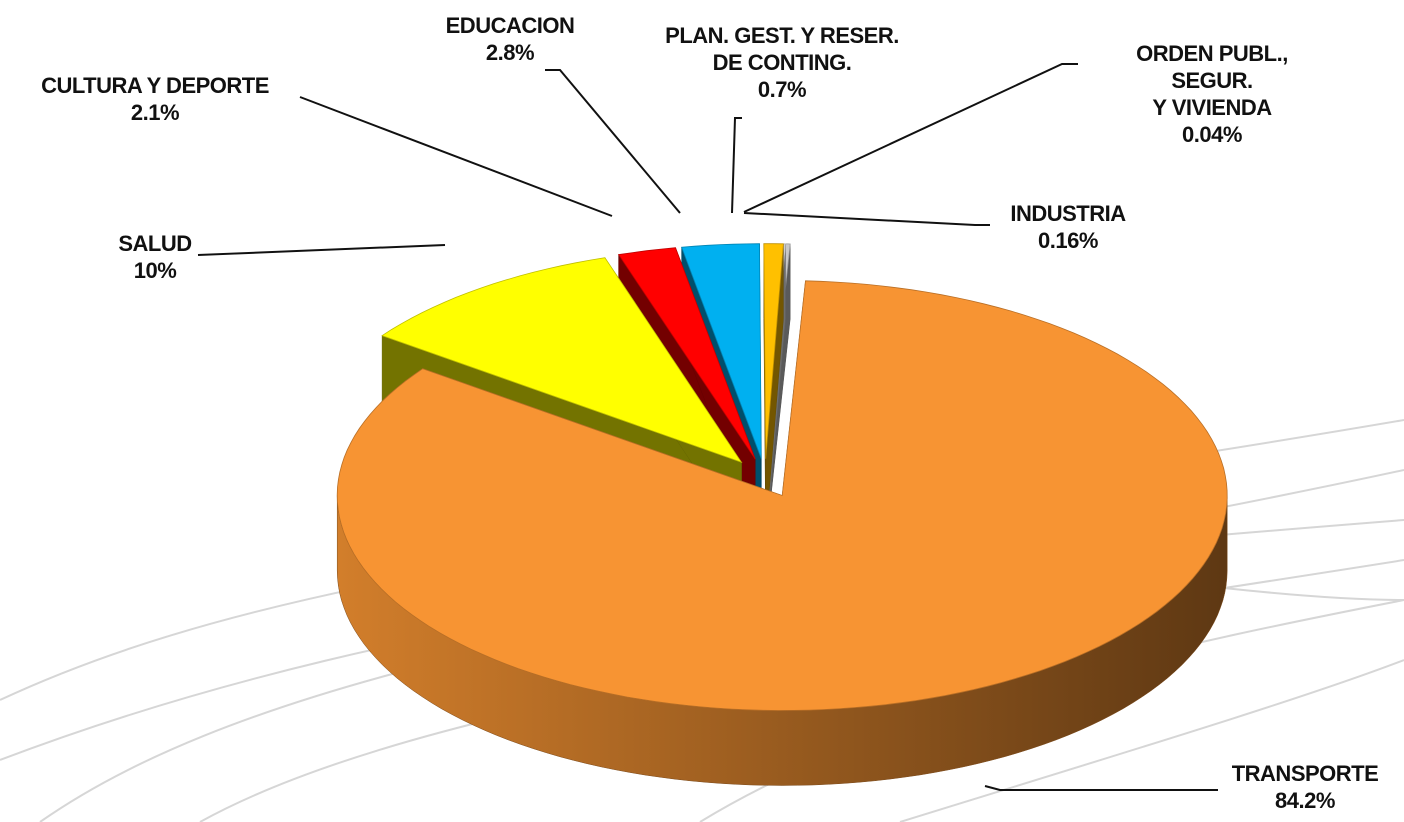  I want to click on data-label: PLAN. GEST. Y RESER. DE CONTING. 0.7%, so click(782, 62).